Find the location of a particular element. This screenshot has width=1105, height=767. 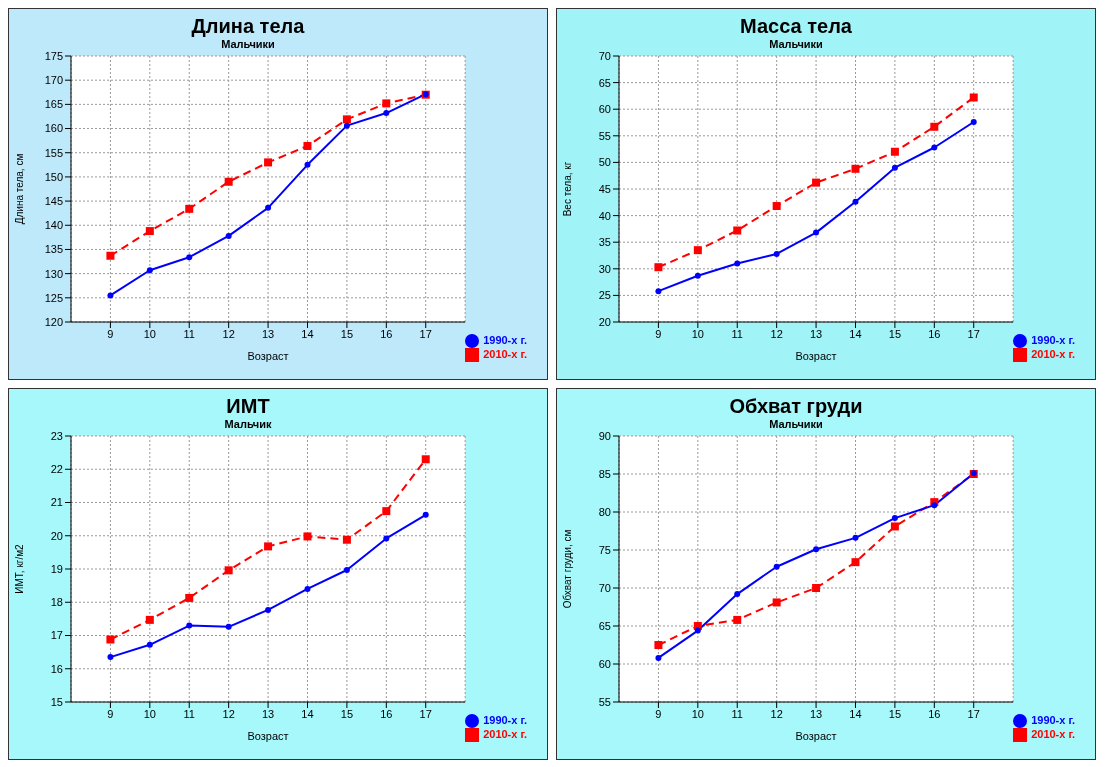

y-tick-label: 170 is located at coordinates (53, 80).